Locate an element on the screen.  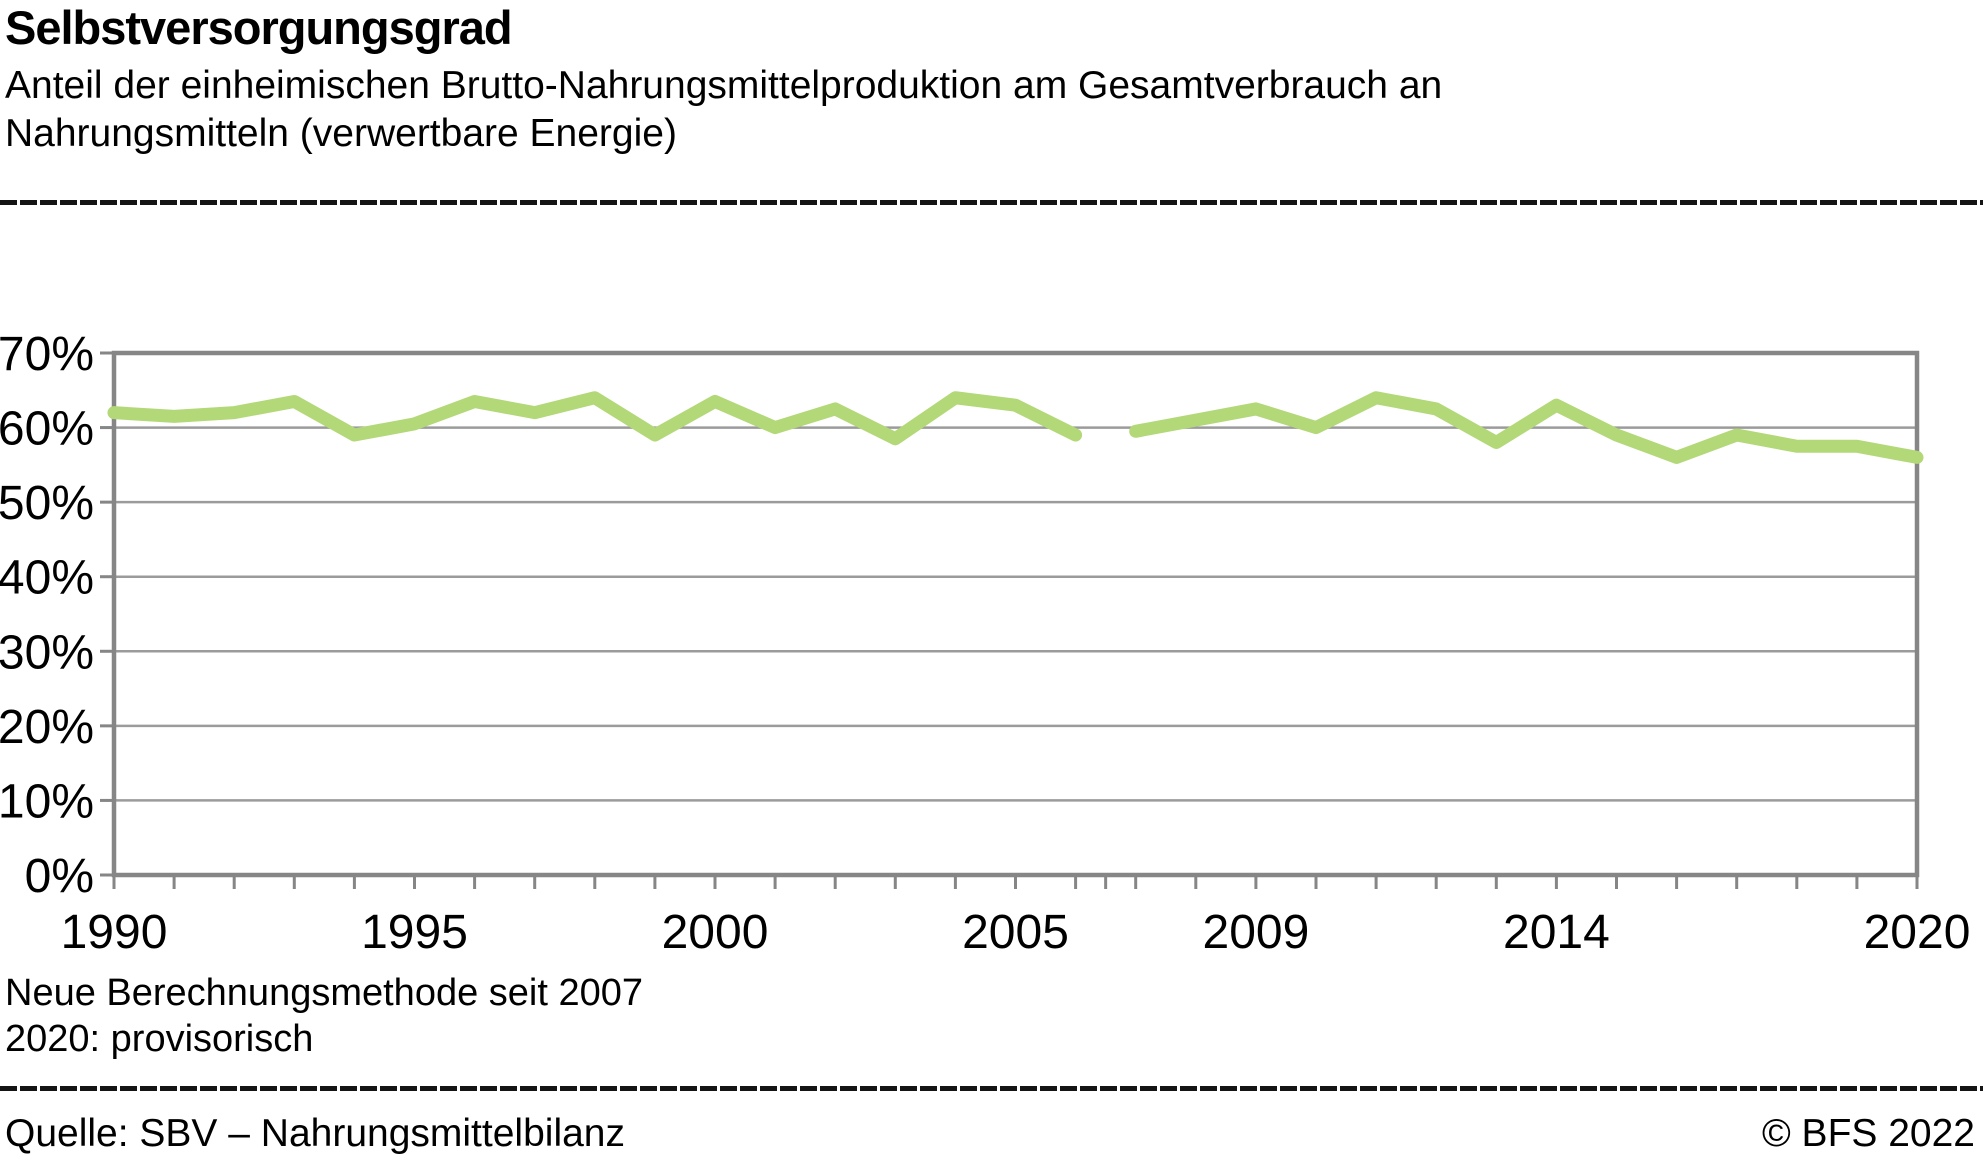
header-divider is located at coordinates (991, 202).